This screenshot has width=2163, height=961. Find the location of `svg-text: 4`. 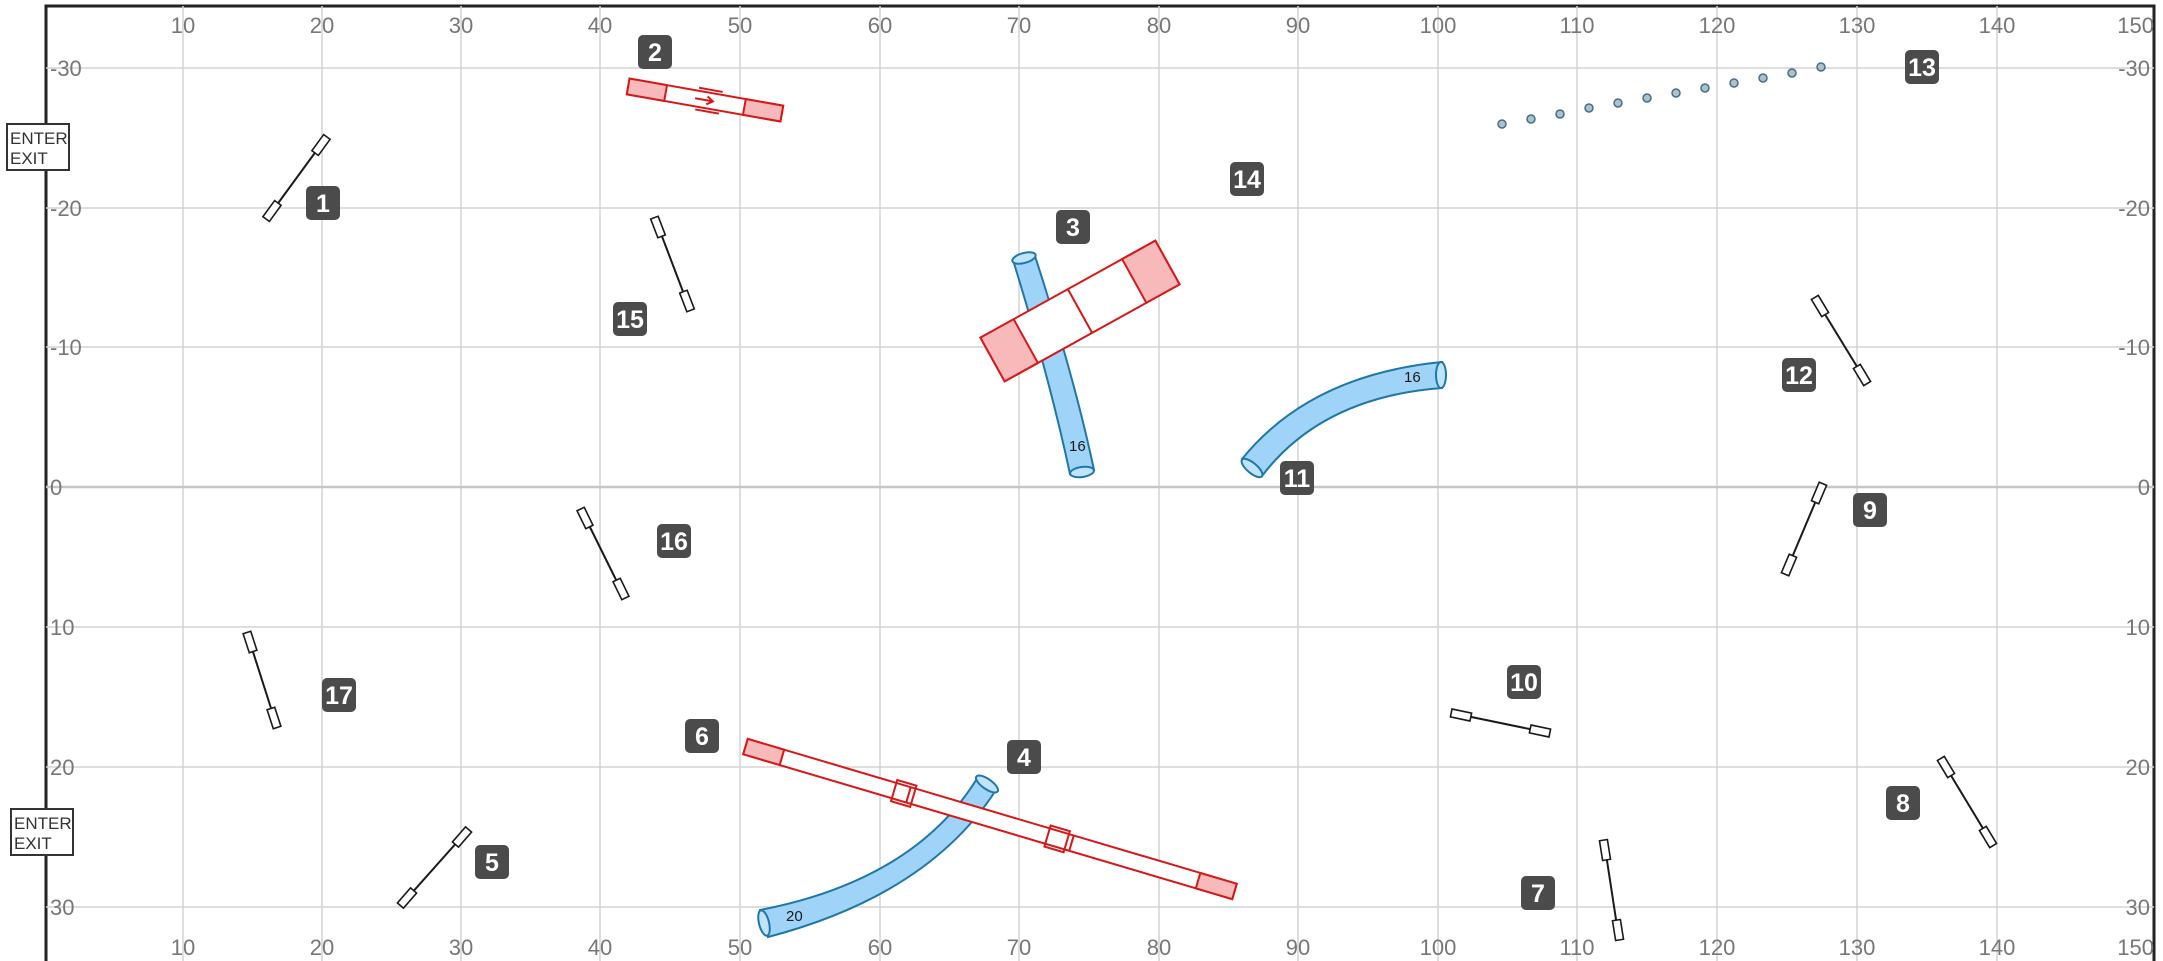

svg-text: 4 is located at coordinates (1024, 758).